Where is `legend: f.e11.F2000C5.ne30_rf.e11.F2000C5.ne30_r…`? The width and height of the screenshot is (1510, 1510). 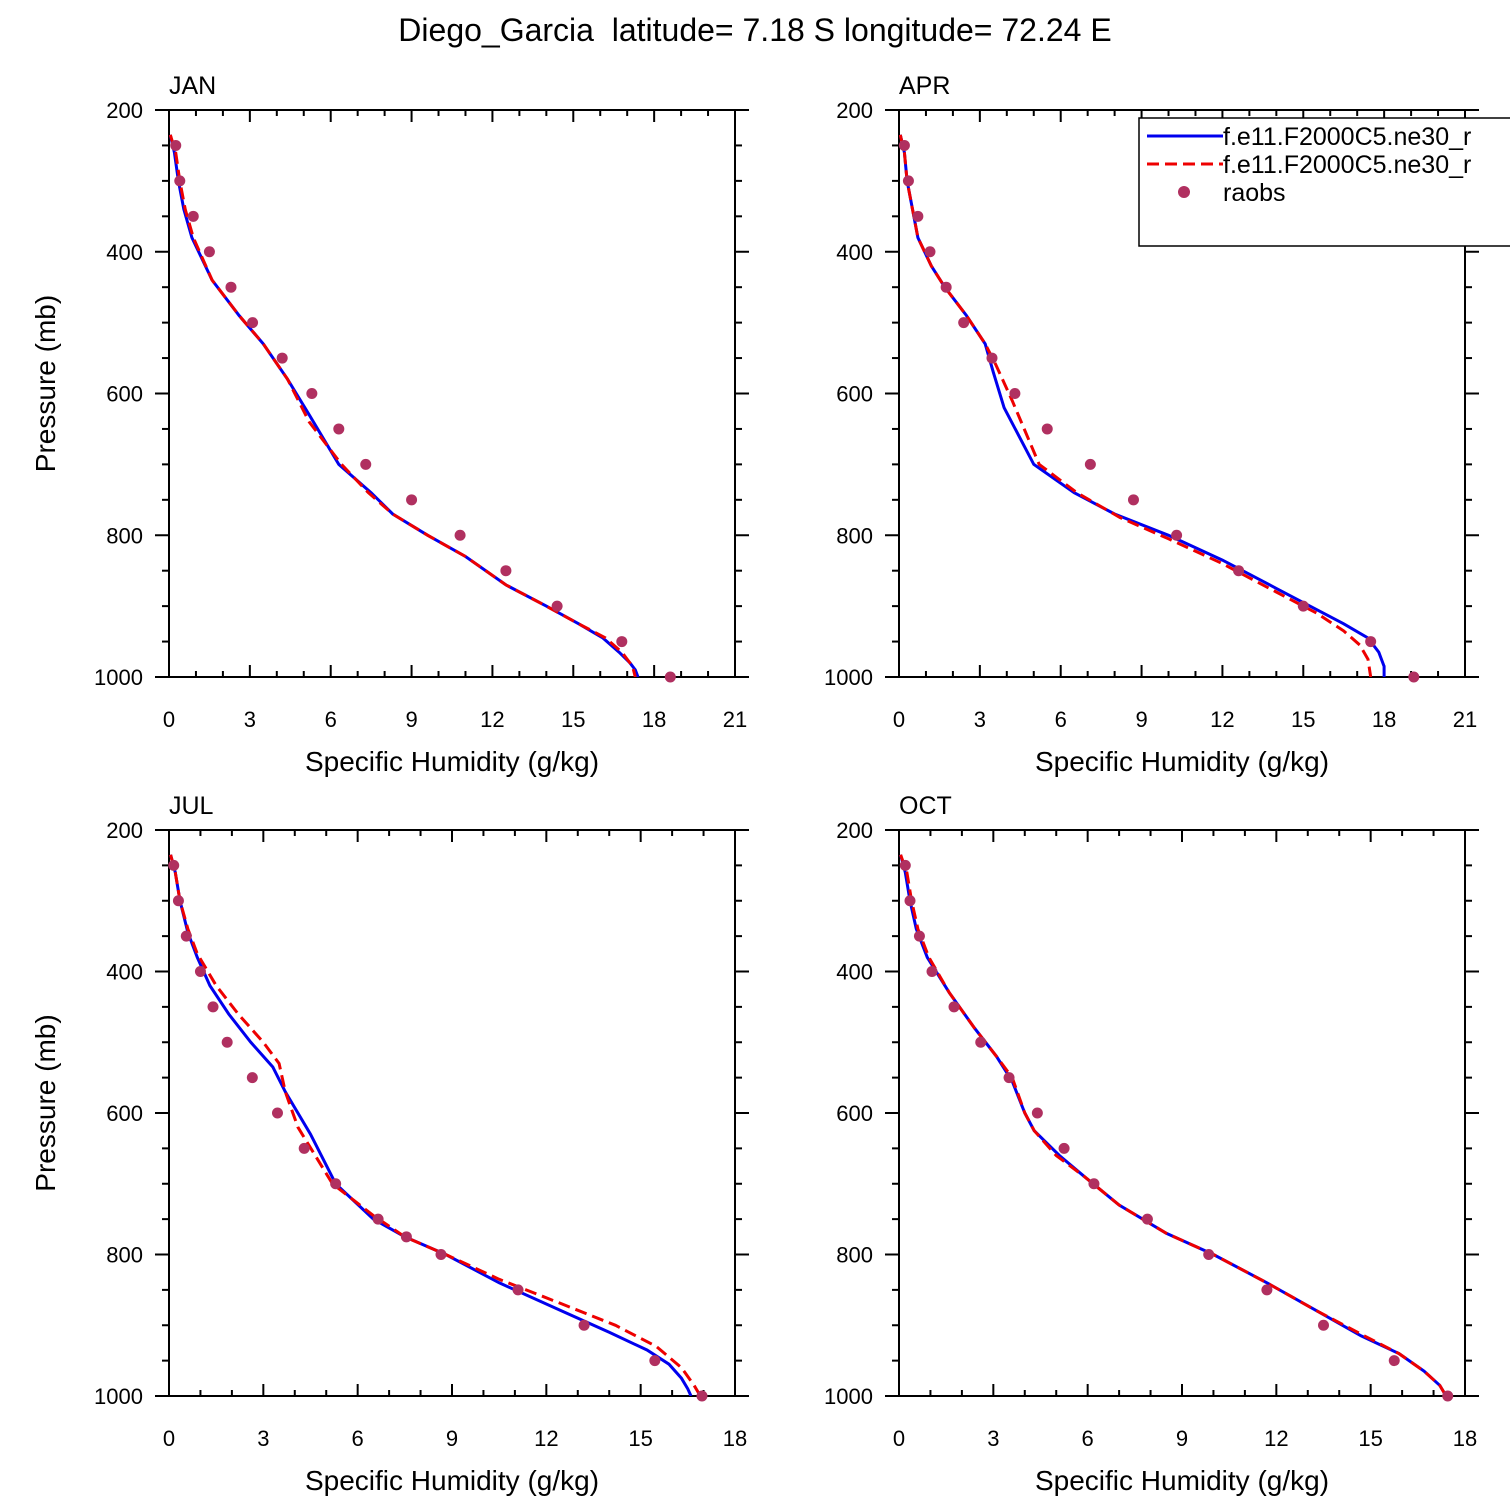 legend: f.e11.F2000C5.ne30_rf.e11.F2000C5.ne30_r… is located at coordinates (1324, 182).